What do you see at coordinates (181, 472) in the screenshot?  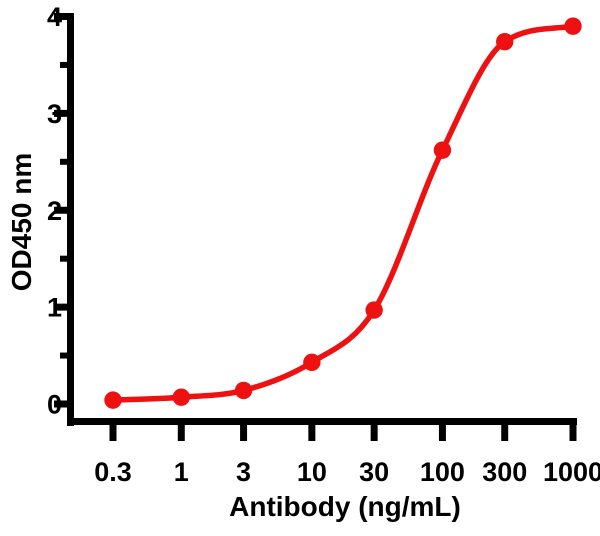 I see `x-tick-label: 1` at bounding box center [181, 472].